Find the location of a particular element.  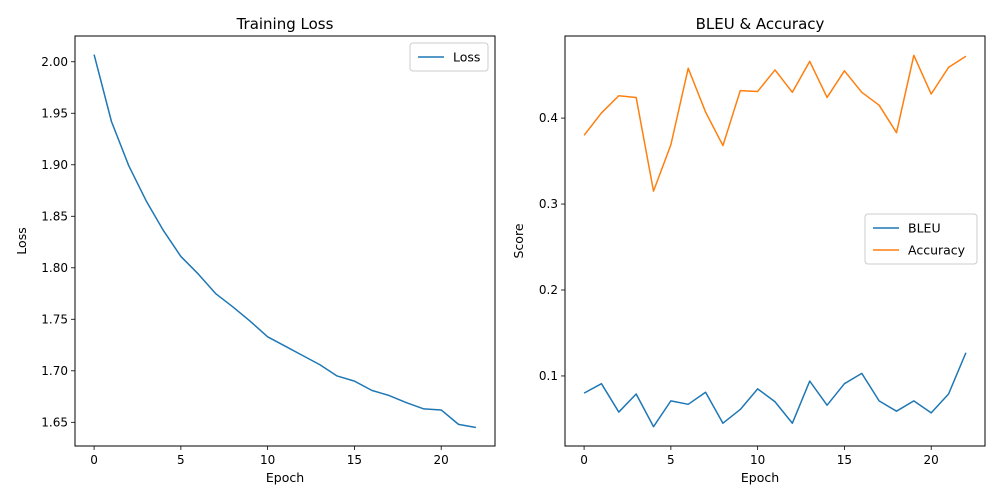

series-line-bleu is located at coordinates (775, 390).